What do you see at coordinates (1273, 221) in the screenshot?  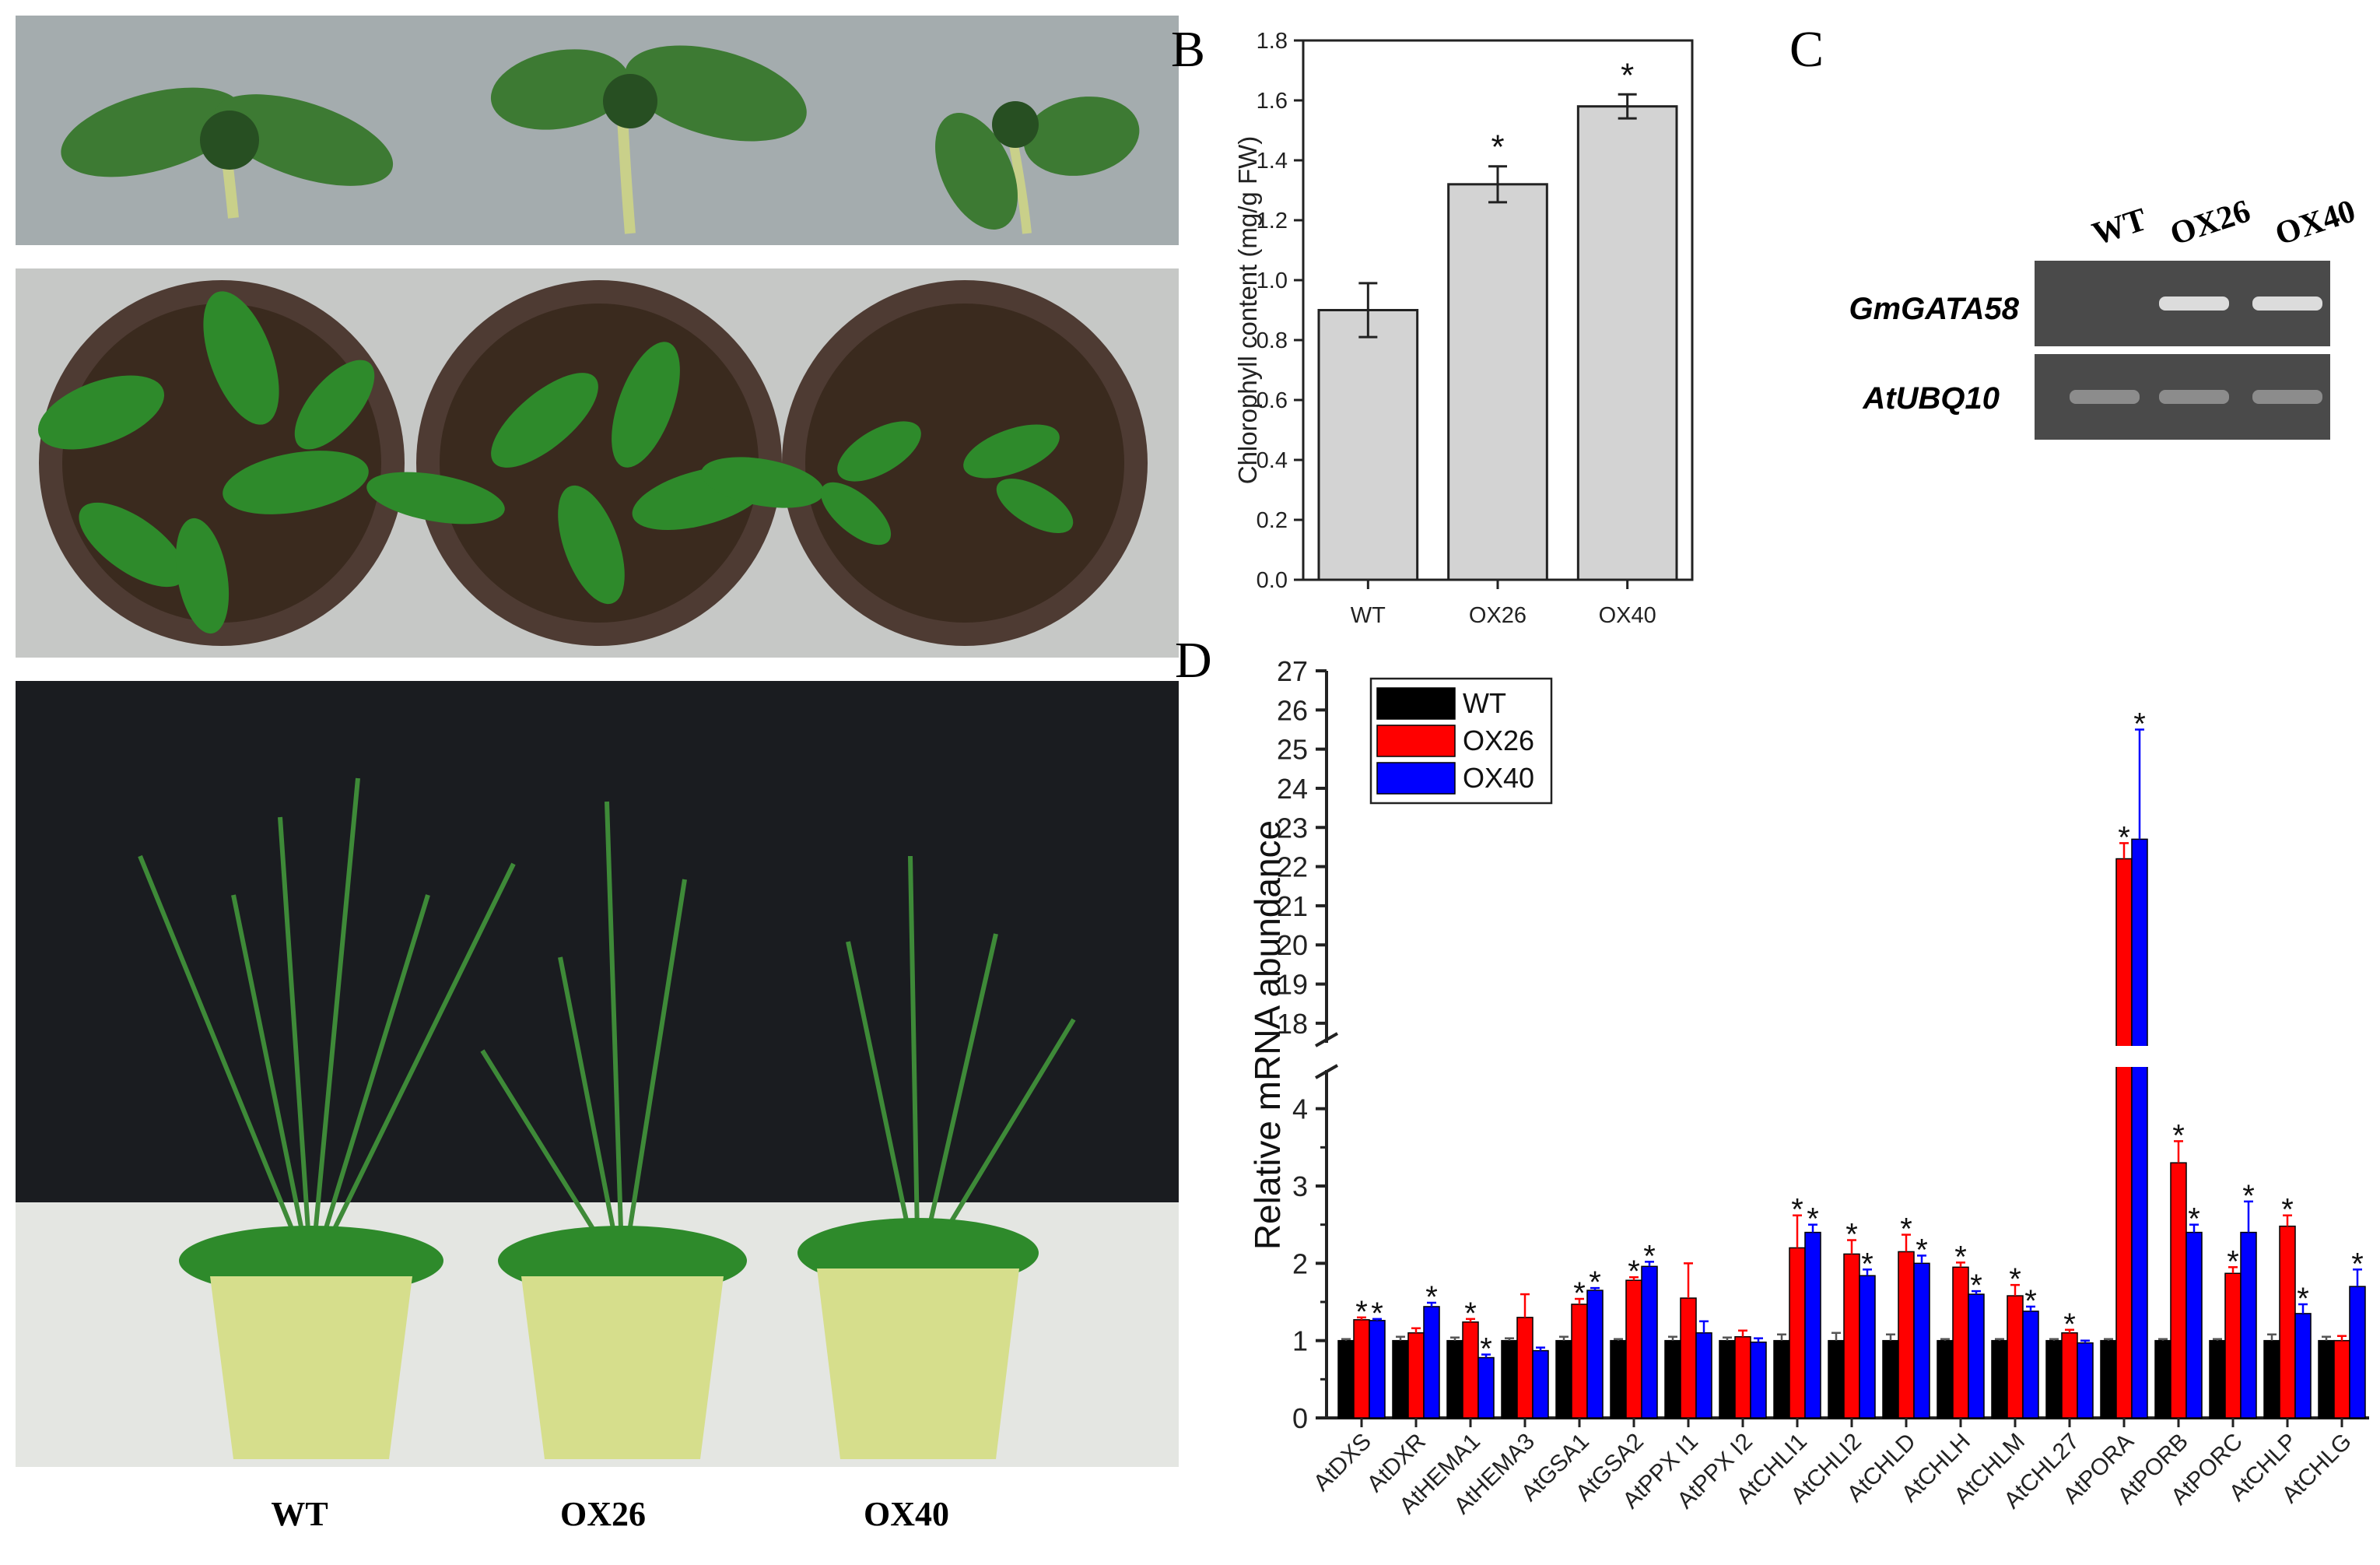 I see `y-tick-label: 1.2` at bounding box center [1273, 221].